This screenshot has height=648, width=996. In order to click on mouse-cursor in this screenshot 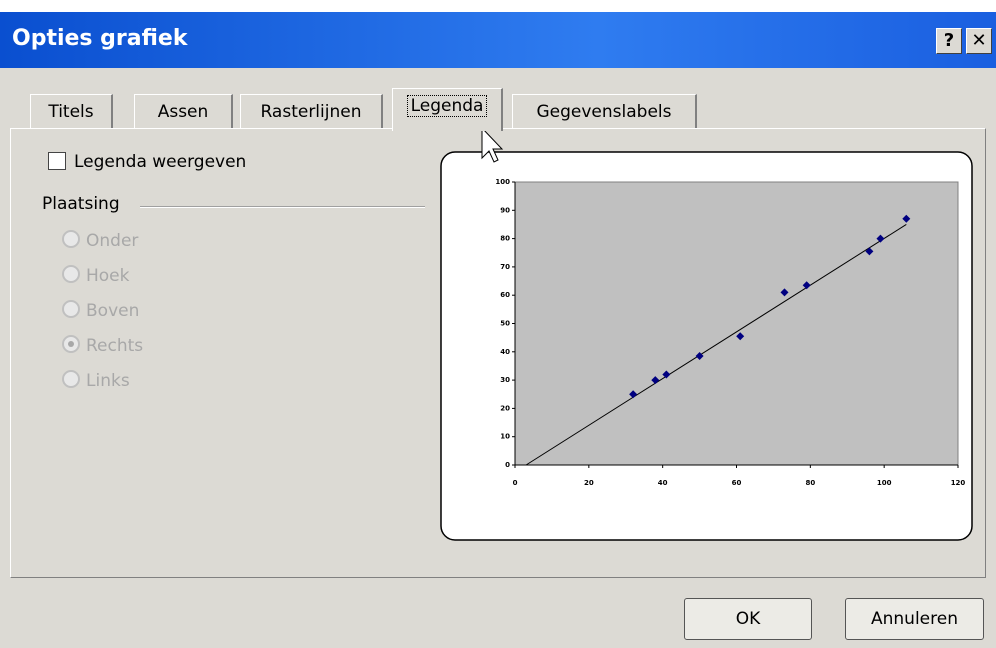, I will do `click(492, 144)`.